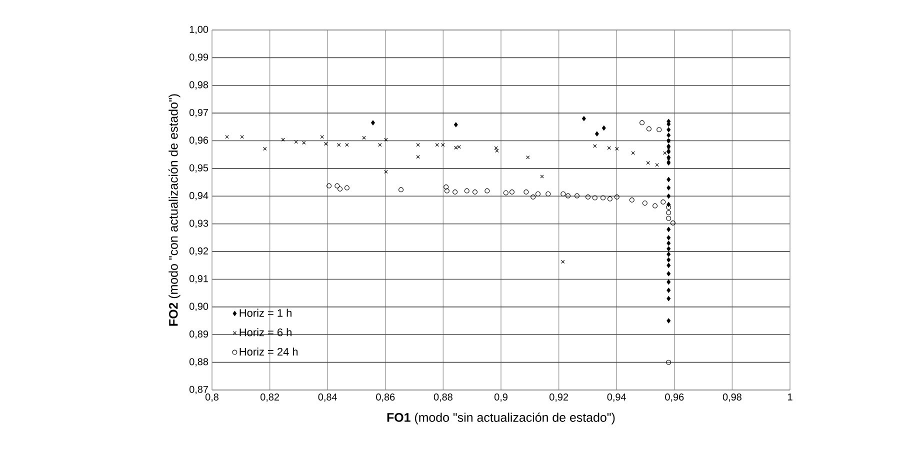  What do you see at coordinates (266, 312) in the screenshot?
I see `legend-label: Horiz = 1 h` at bounding box center [266, 312].